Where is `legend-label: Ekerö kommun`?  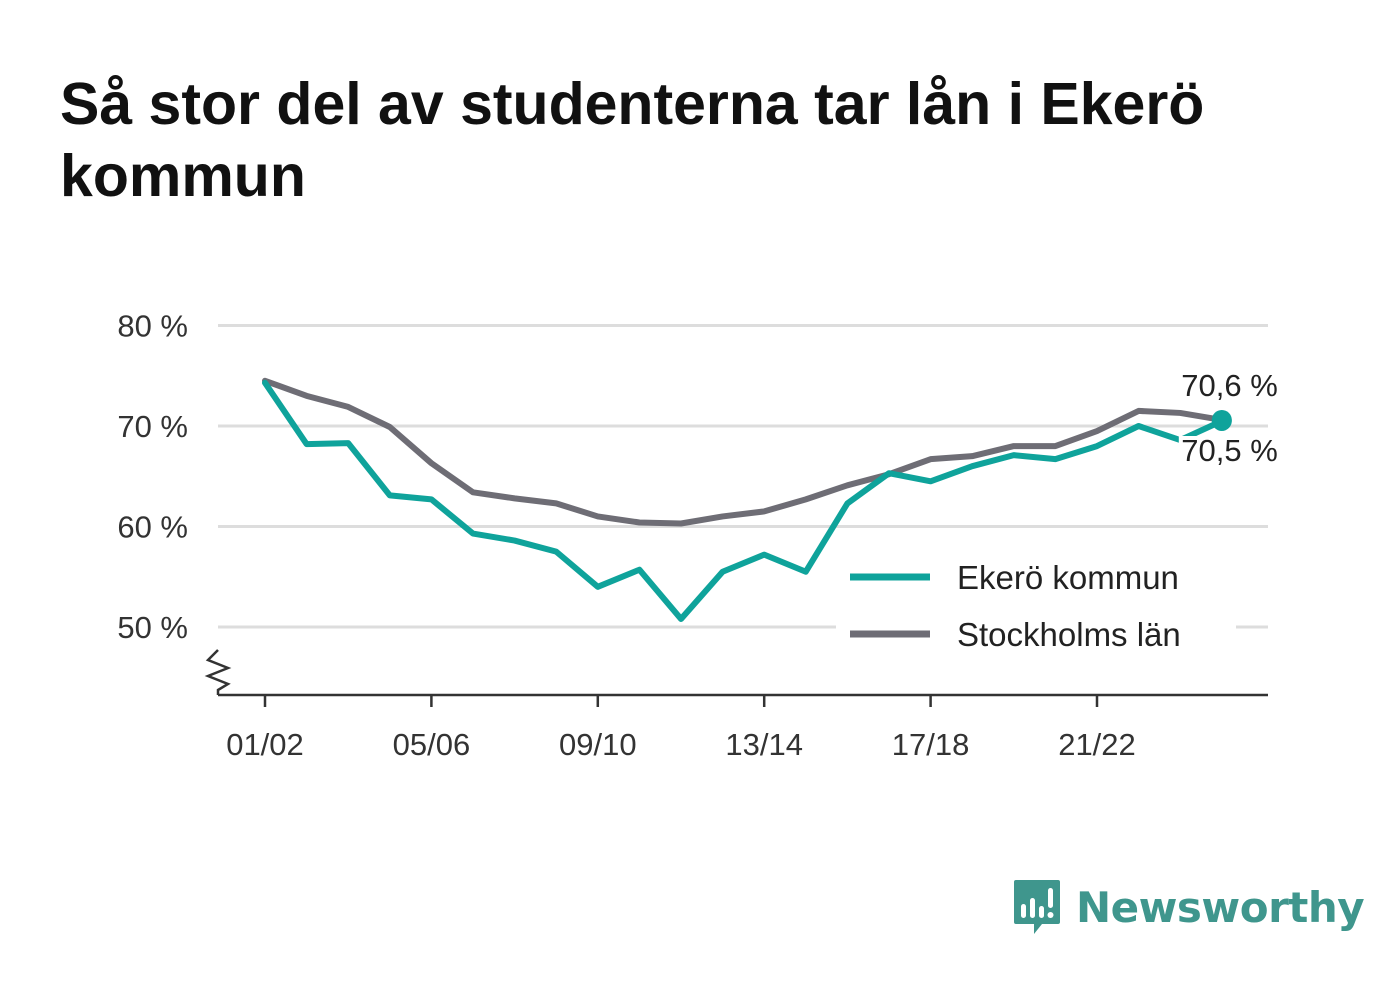
legend-label: Ekerö kommun is located at coordinates (1068, 577).